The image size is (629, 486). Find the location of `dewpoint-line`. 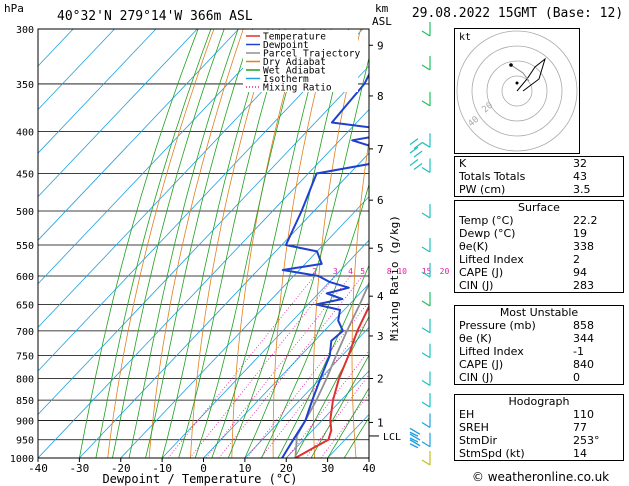

dewpoint-line is located at coordinates (325, 265).